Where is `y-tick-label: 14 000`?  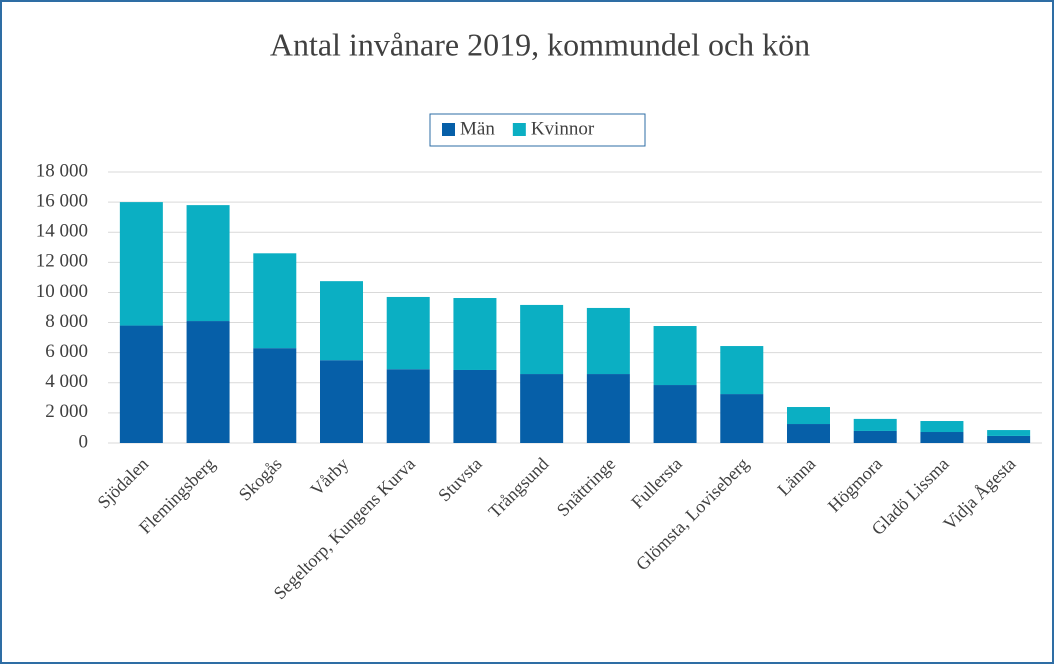 y-tick-label: 14 000 is located at coordinates (62, 231).